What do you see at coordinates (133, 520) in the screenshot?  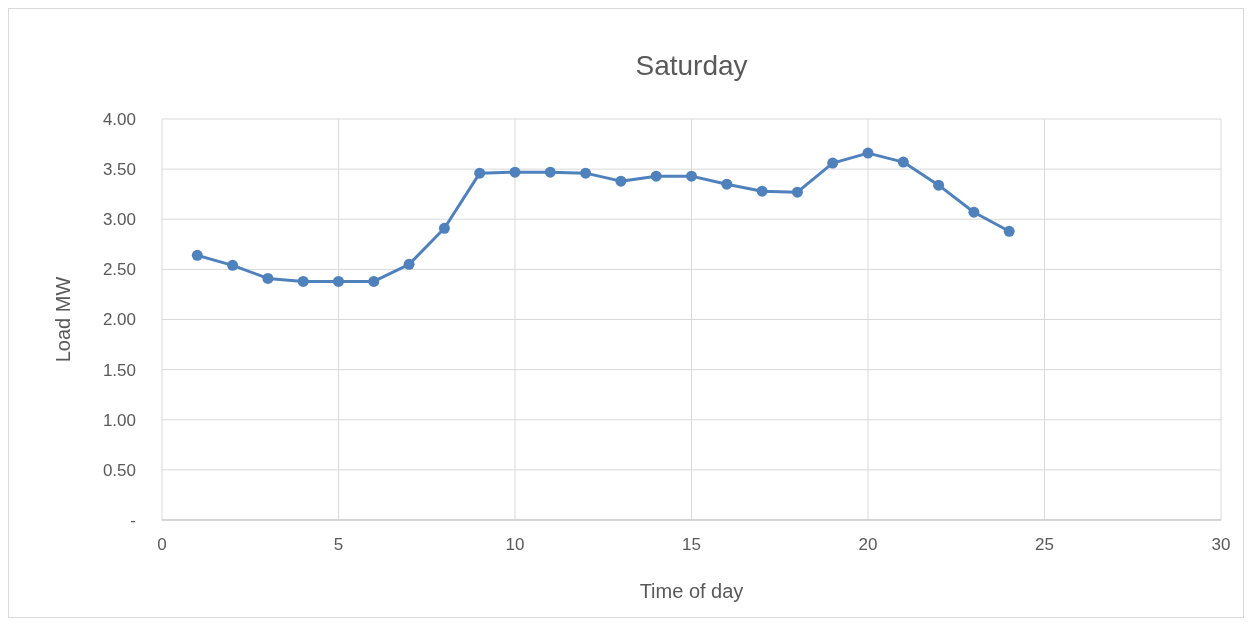 I see `y-tick-label: -` at bounding box center [133, 520].